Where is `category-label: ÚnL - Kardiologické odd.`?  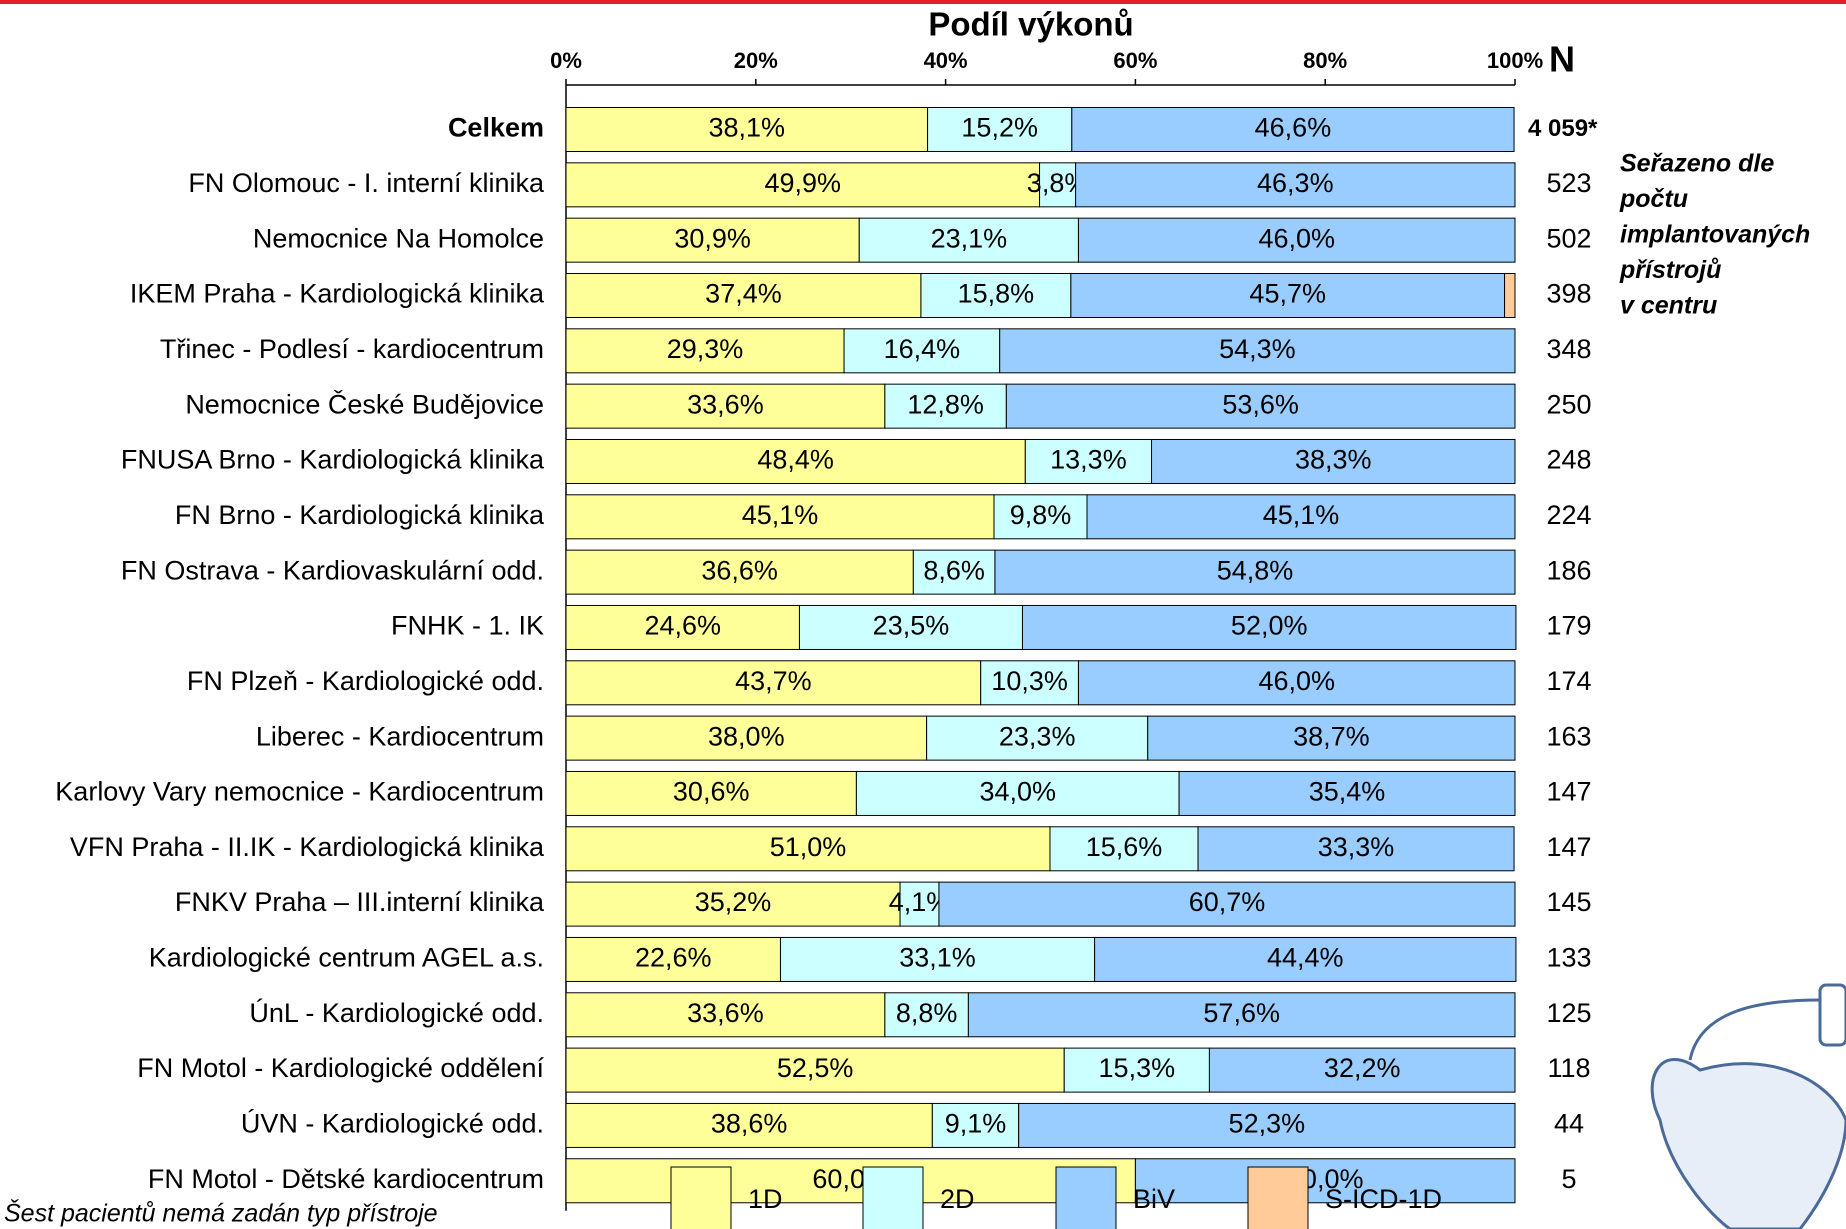 category-label: ÚnL - Kardiologické odd. is located at coordinates (396, 1012).